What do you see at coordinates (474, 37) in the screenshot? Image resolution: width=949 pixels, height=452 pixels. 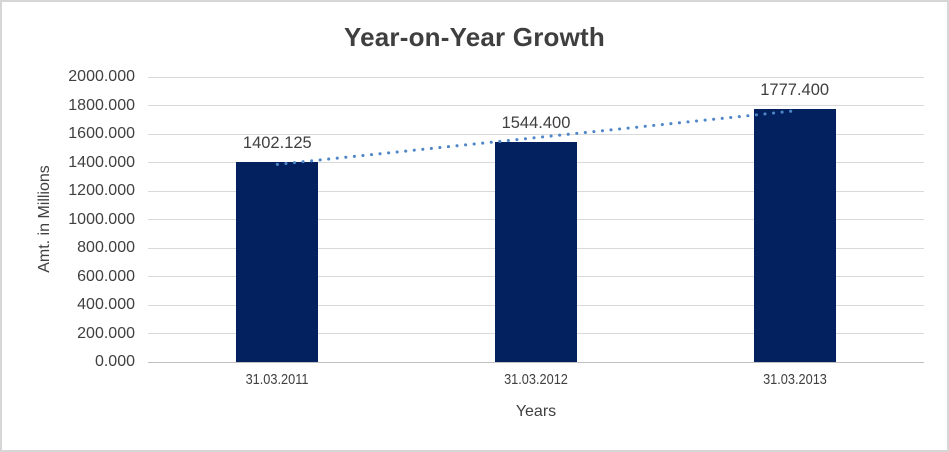 I see `chart-title: Year-on-Year Growth` at bounding box center [474, 37].